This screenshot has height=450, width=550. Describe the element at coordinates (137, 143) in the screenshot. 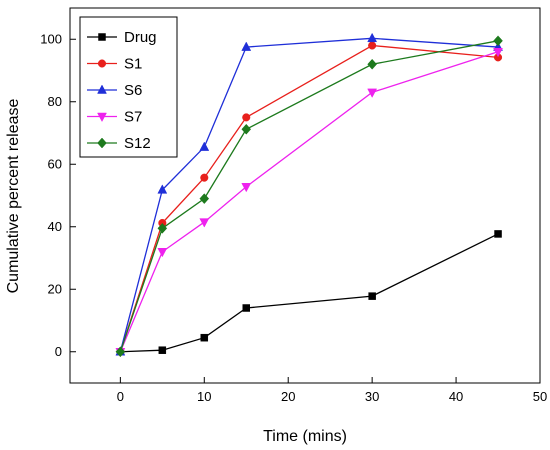

I see `legend-label: S12` at that location.